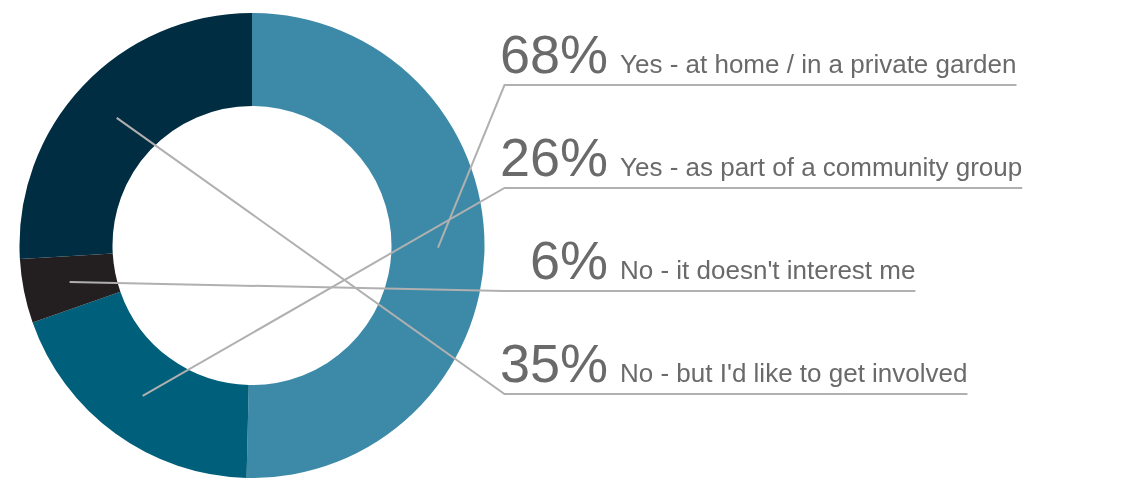 The width and height of the screenshot is (1131, 480). Describe the element at coordinates (794, 373) in the screenshot. I see `slice-label: No - but I'd like to get involved` at that location.